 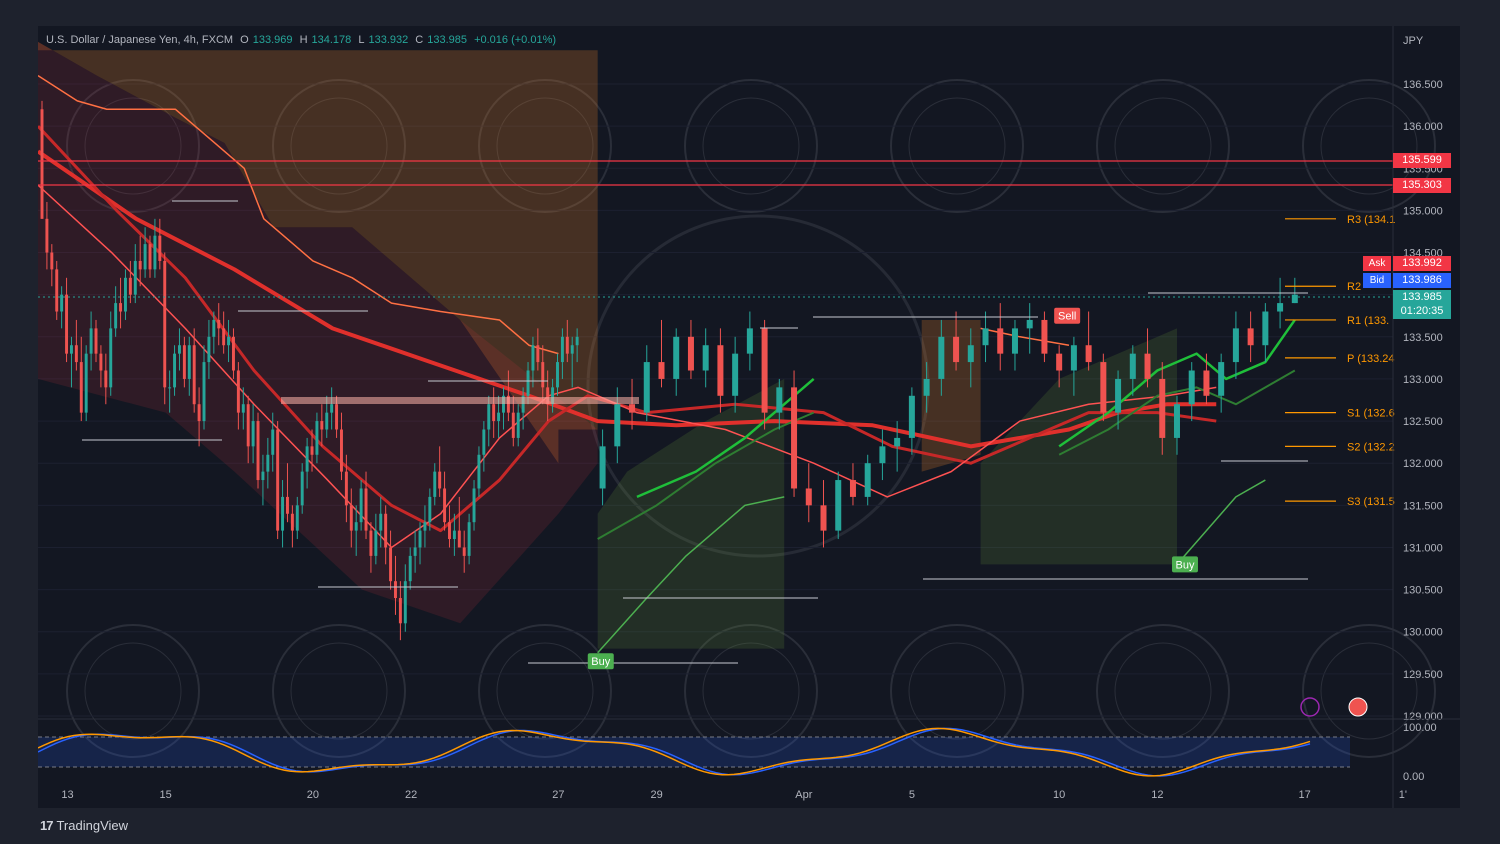 What do you see at coordinates (1368, 321) in the screenshot?
I see `pivot-label: R1 (133.` at bounding box center [1368, 321].